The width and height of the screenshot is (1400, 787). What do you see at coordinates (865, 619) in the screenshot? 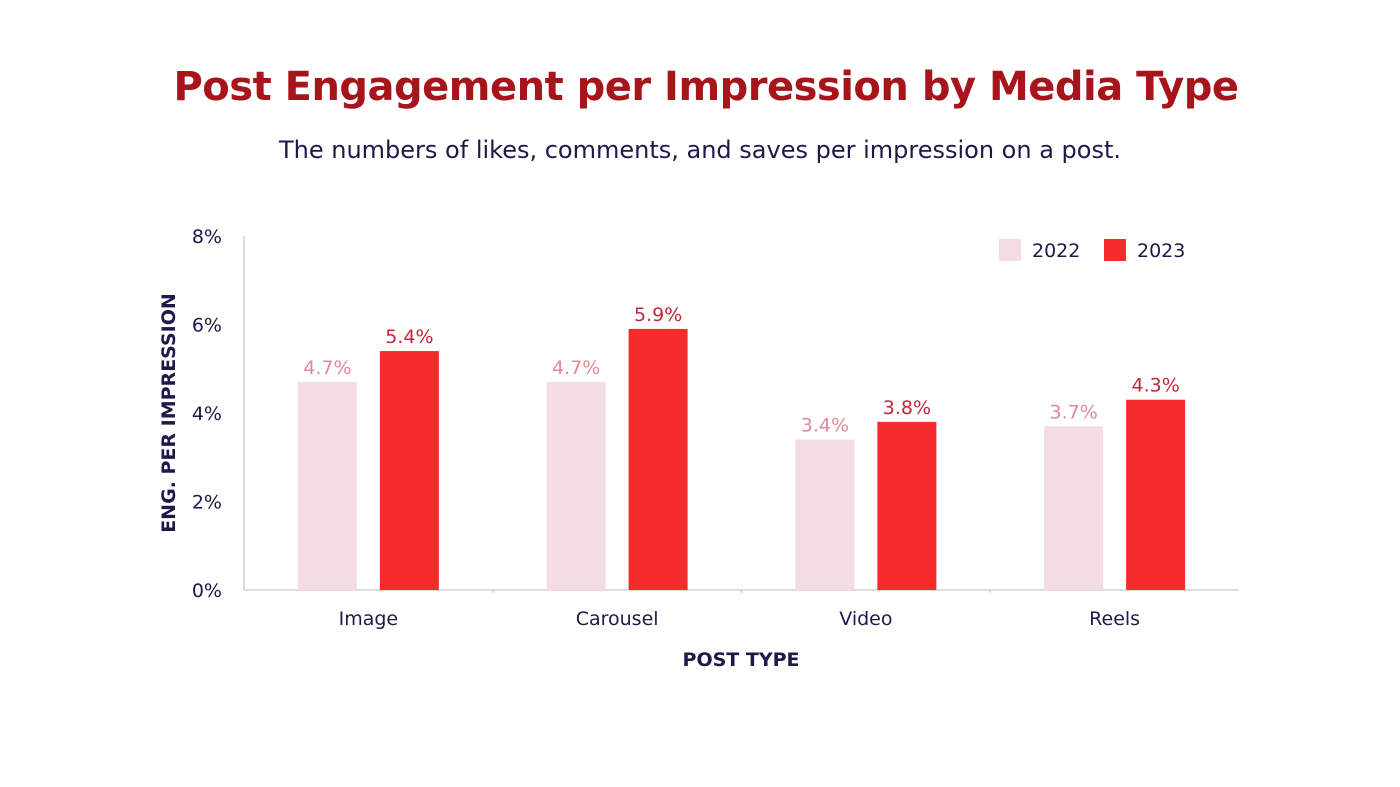
I see `x-tick-label: Video` at bounding box center [865, 619].